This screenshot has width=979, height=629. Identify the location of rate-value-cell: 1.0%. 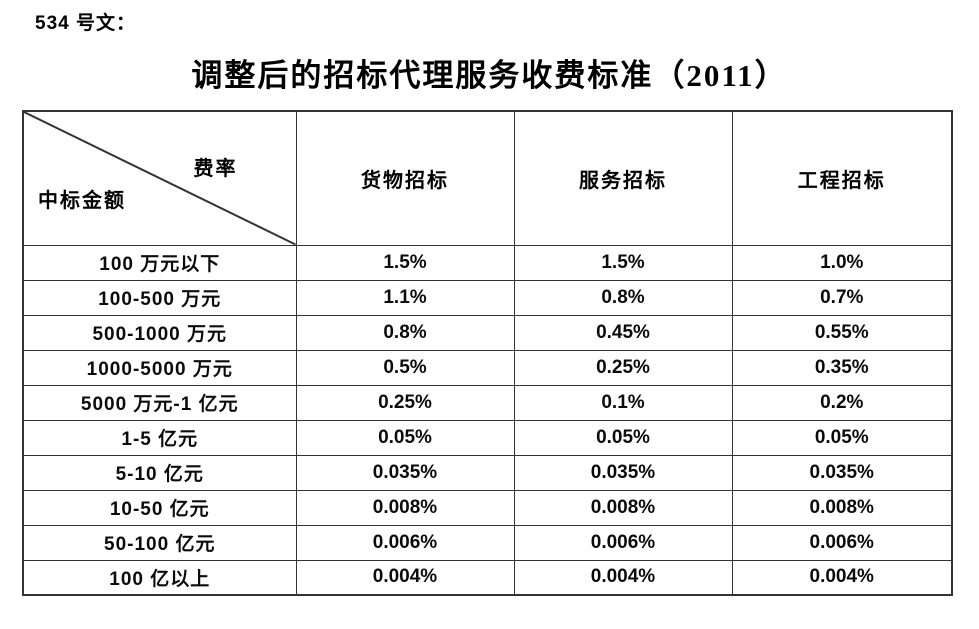
(842, 262).